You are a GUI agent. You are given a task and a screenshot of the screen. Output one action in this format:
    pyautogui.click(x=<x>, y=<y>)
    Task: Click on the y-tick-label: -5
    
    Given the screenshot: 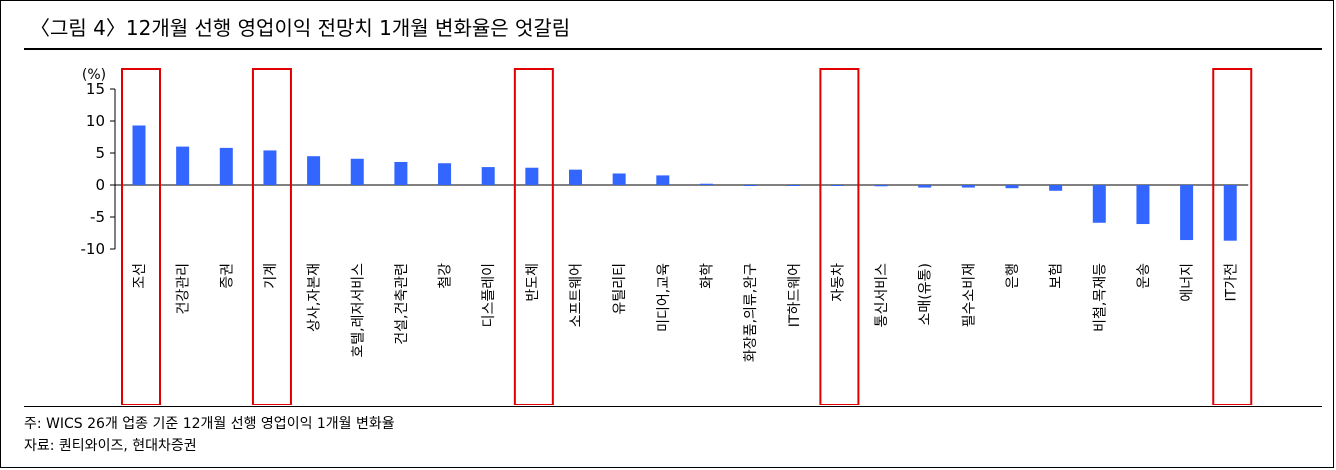 What is the action you would take?
    pyautogui.click(x=97, y=217)
    